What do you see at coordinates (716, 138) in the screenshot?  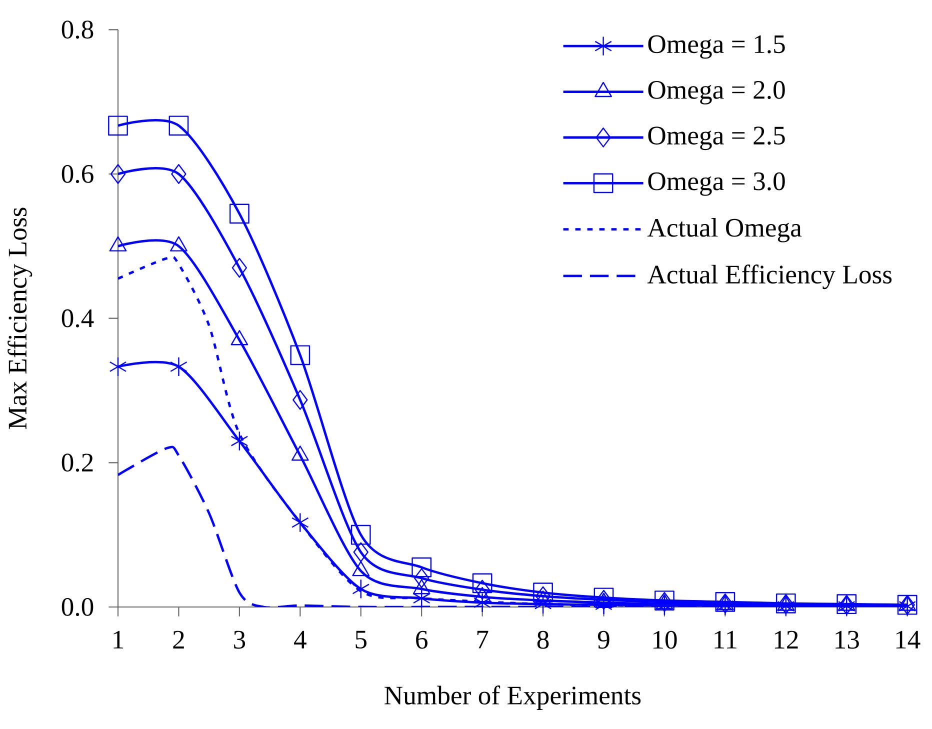 I see `legend-label: Omega = 2.5` at bounding box center [716, 138].